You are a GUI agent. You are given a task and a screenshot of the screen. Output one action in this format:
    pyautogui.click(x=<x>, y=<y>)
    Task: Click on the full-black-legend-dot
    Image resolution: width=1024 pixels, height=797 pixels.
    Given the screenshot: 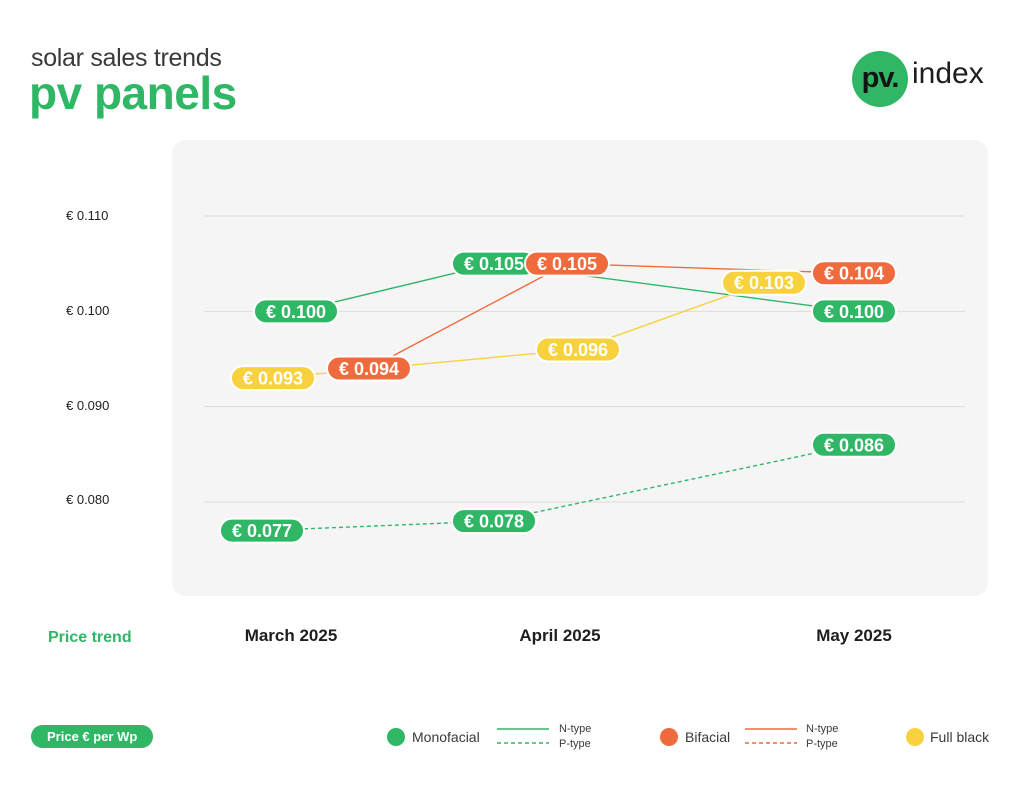 What is the action you would take?
    pyautogui.click(x=915, y=737)
    